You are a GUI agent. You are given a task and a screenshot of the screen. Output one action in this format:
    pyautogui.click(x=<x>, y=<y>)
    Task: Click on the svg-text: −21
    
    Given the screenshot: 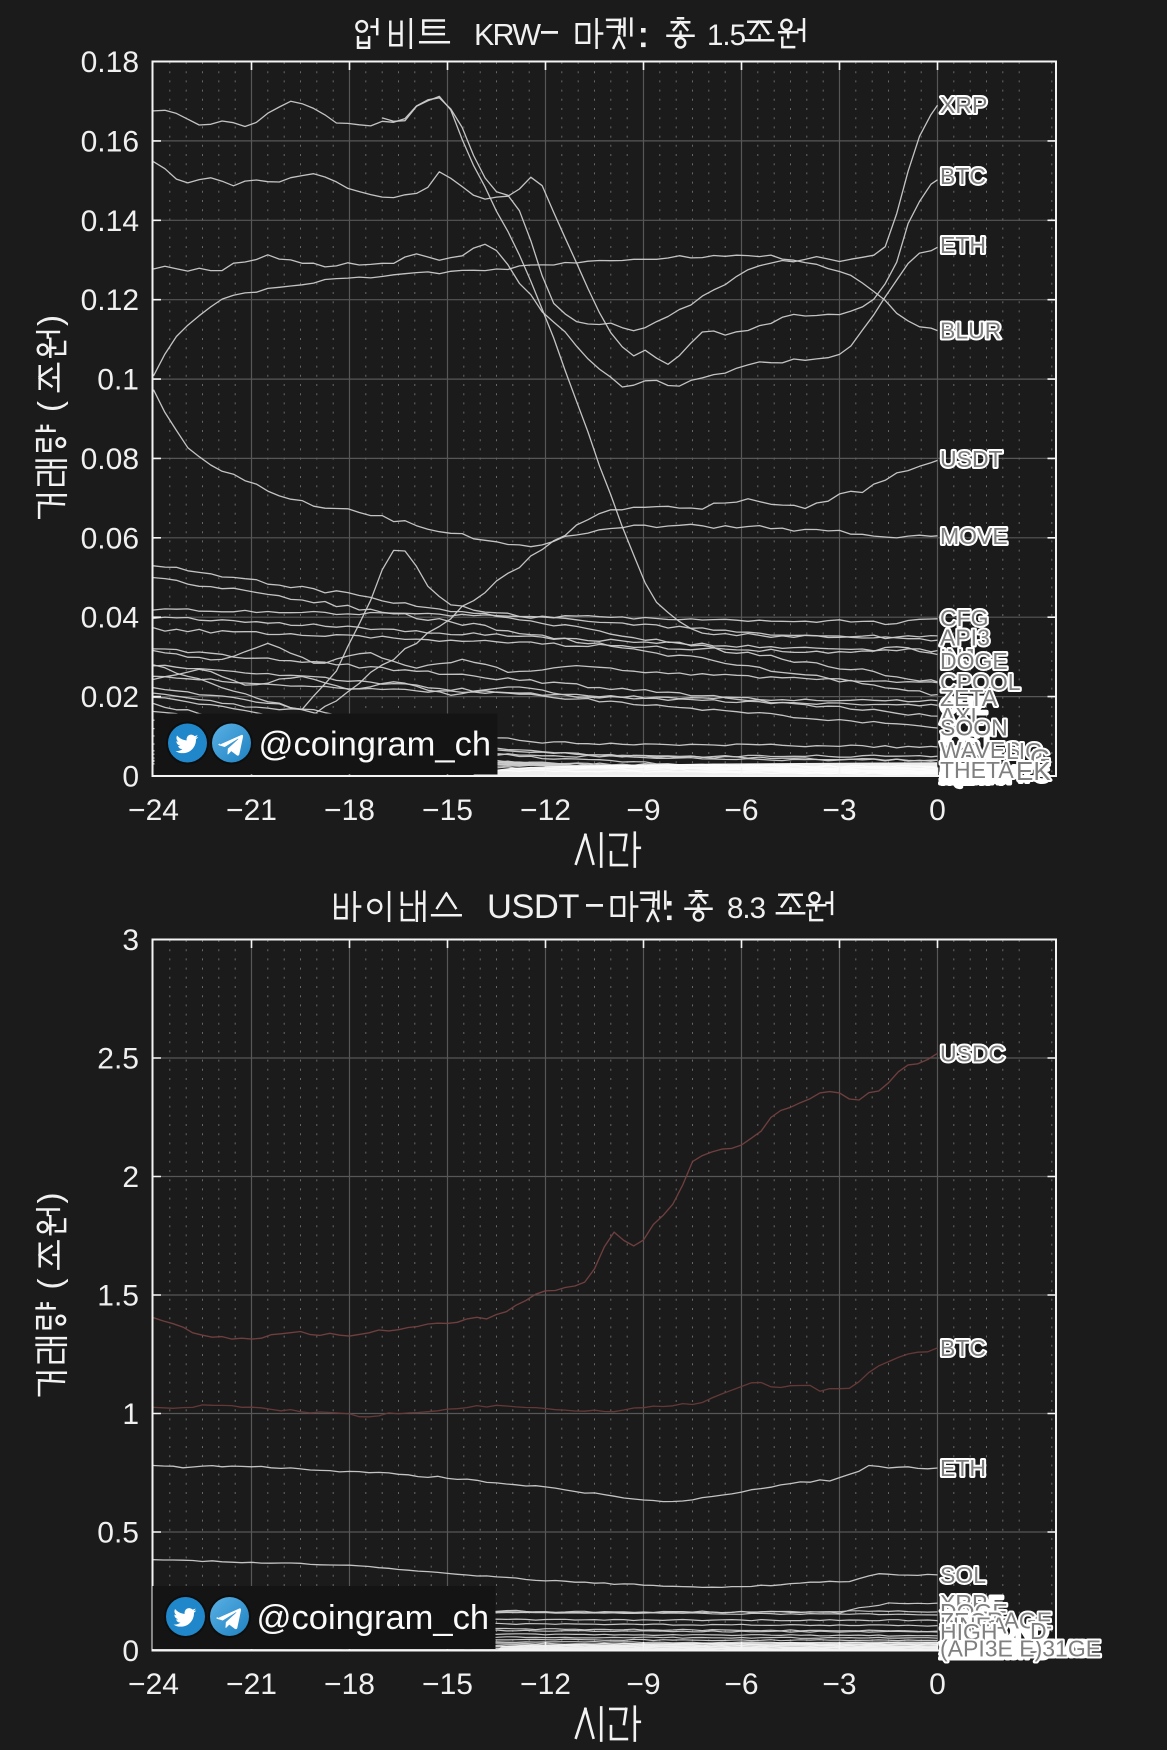 What is the action you would take?
    pyautogui.click(x=251, y=810)
    